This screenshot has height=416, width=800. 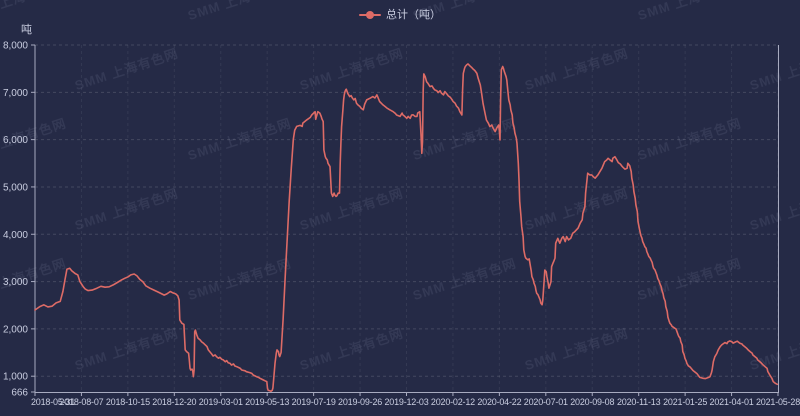 What do you see at coordinates (360, 402) in the screenshot?
I see `x-axis-label: 2019-09-26` at bounding box center [360, 402].